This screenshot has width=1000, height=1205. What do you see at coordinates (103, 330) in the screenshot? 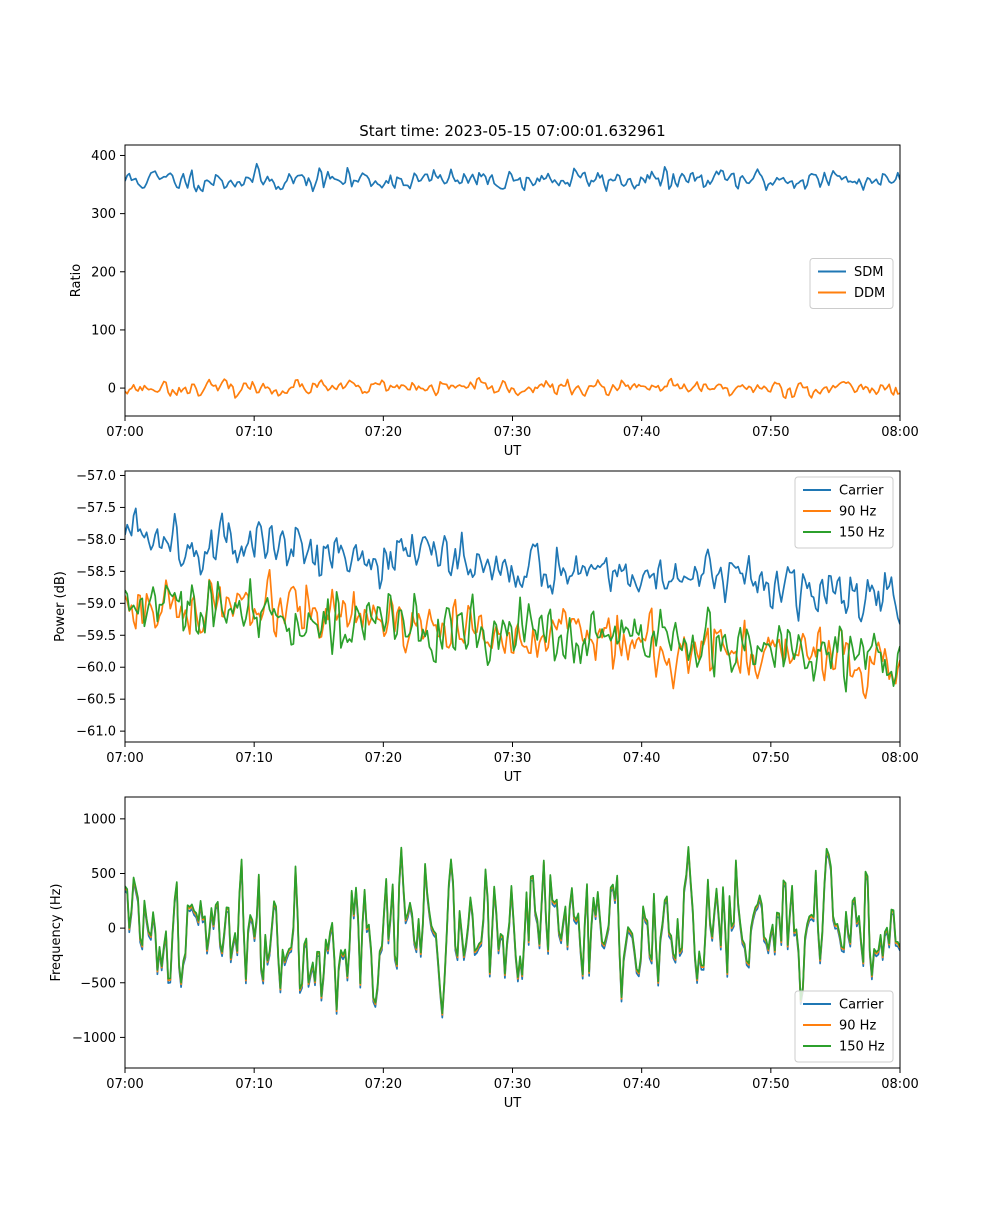
I see `y-tick-label: 100` at bounding box center [103, 330].